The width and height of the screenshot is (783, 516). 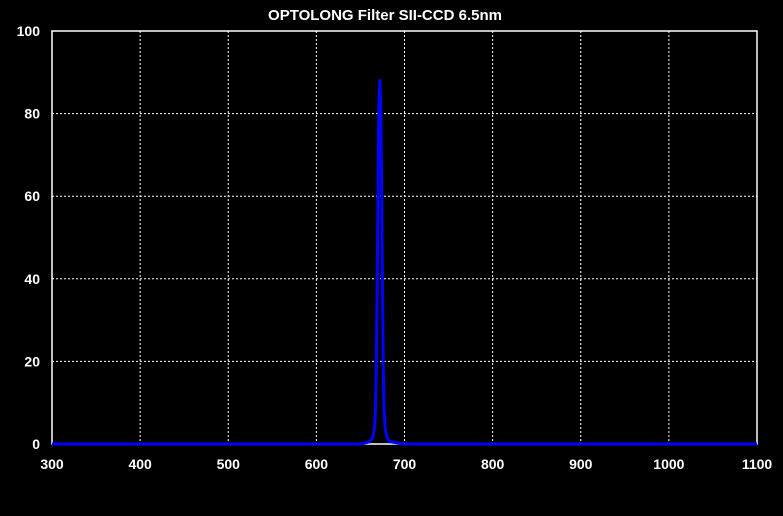 I want to click on x-tick-labels: 300 400 500 600 700 800 900 1000 1100, so click(x=406, y=464).